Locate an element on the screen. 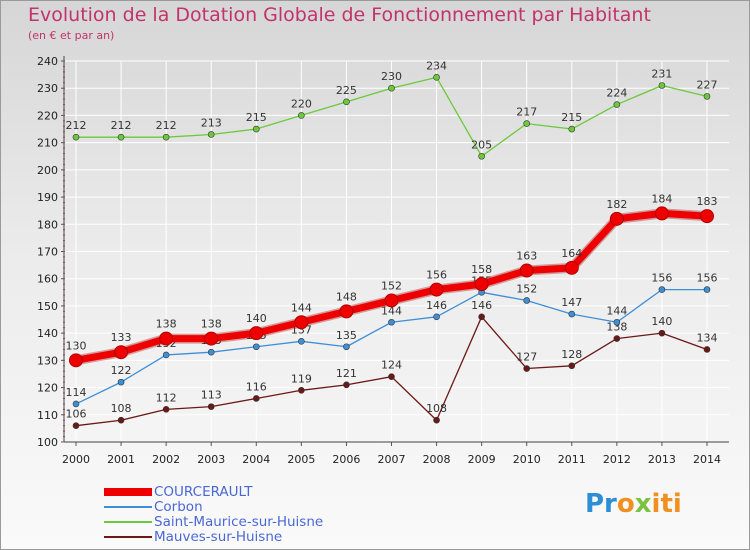 The width and height of the screenshot is (750, 550). data-label: 182 is located at coordinates (616, 204).